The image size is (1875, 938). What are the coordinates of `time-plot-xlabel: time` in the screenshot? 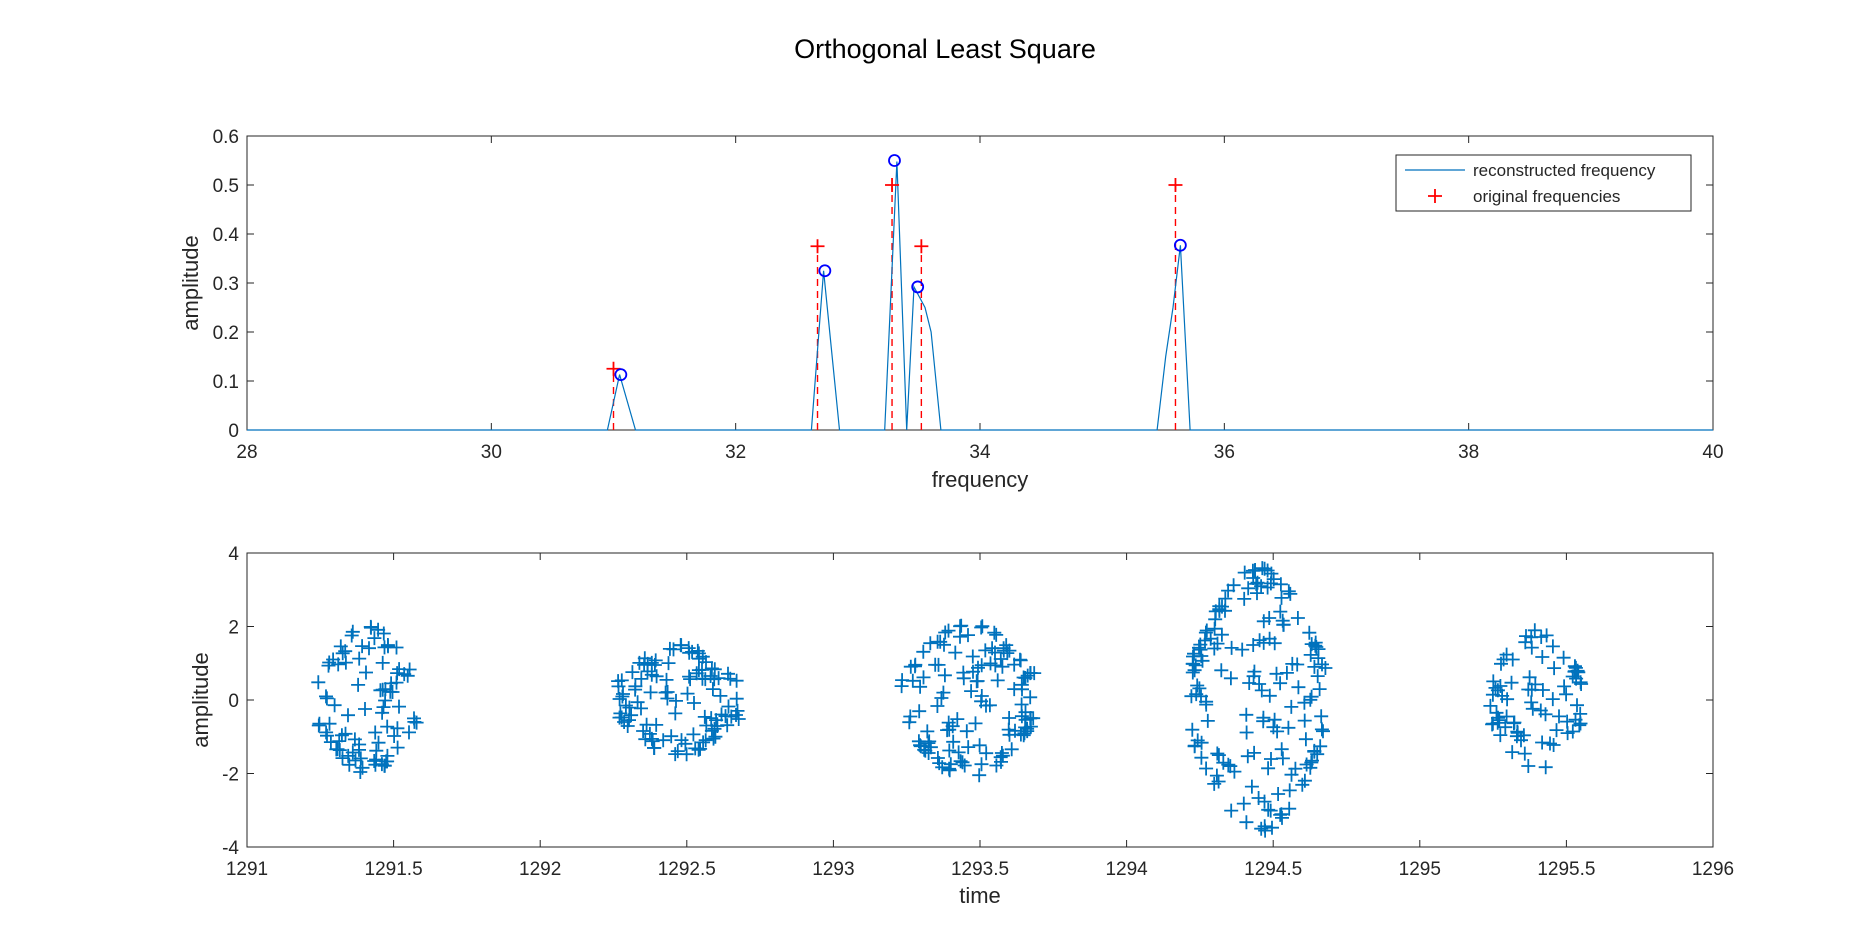 It's located at (980, 895).